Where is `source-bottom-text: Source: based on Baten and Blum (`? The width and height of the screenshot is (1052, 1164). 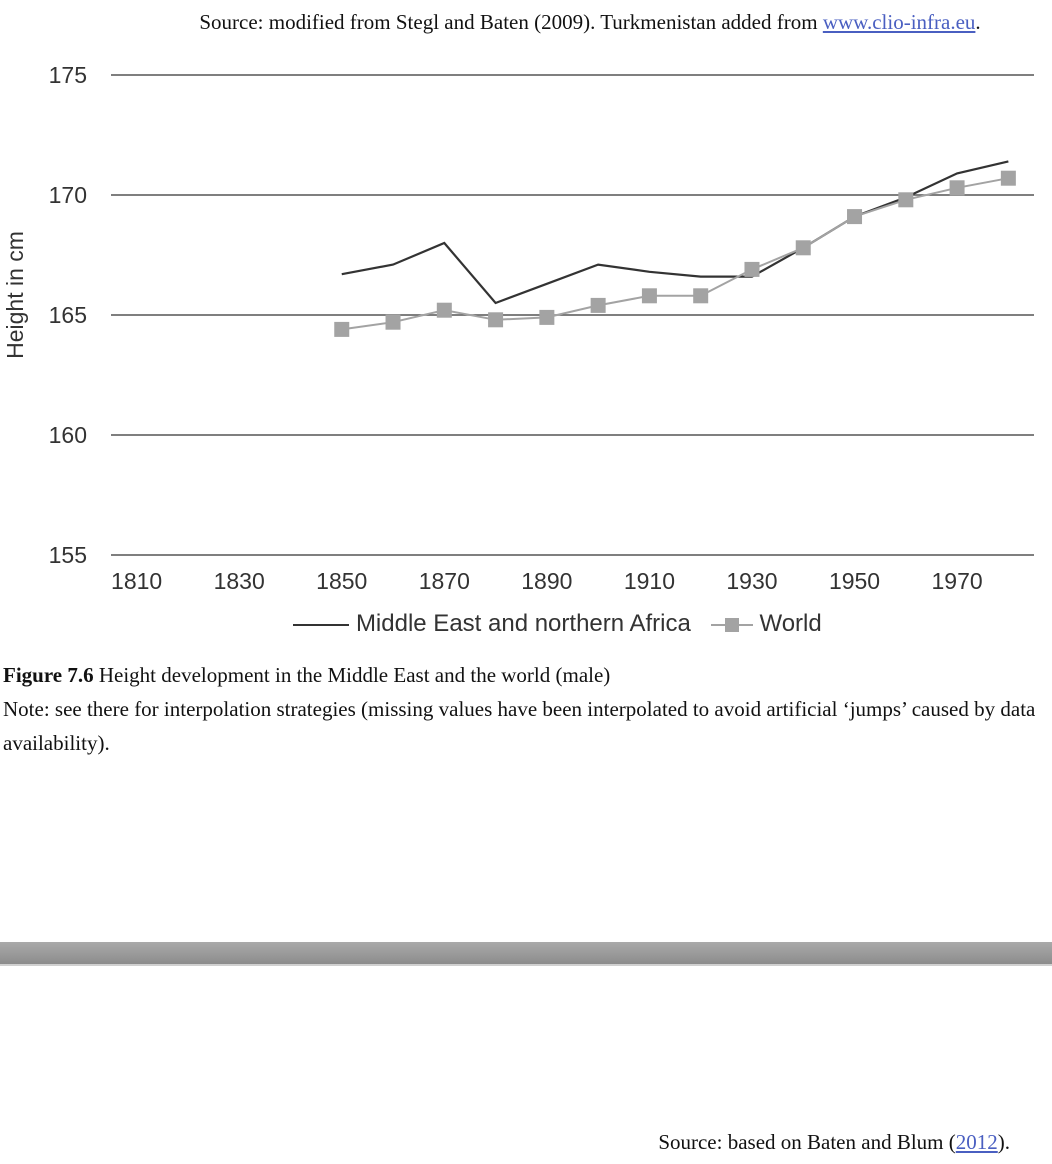 source-bottom-text: Source: based on Baten and Blum ( is located at coordinates (807, 1142).